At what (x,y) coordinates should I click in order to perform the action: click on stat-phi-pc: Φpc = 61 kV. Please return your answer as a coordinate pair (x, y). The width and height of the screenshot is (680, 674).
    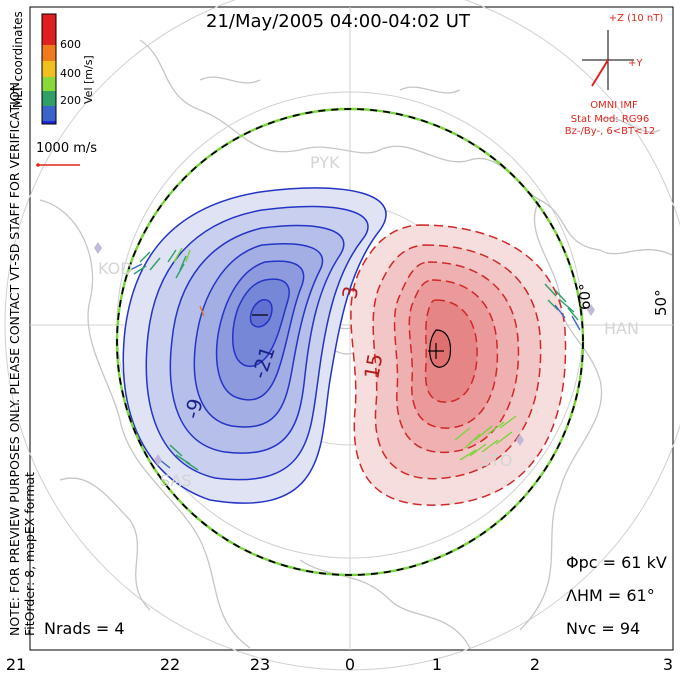
    Looking at the image, I should click on (616, 562).